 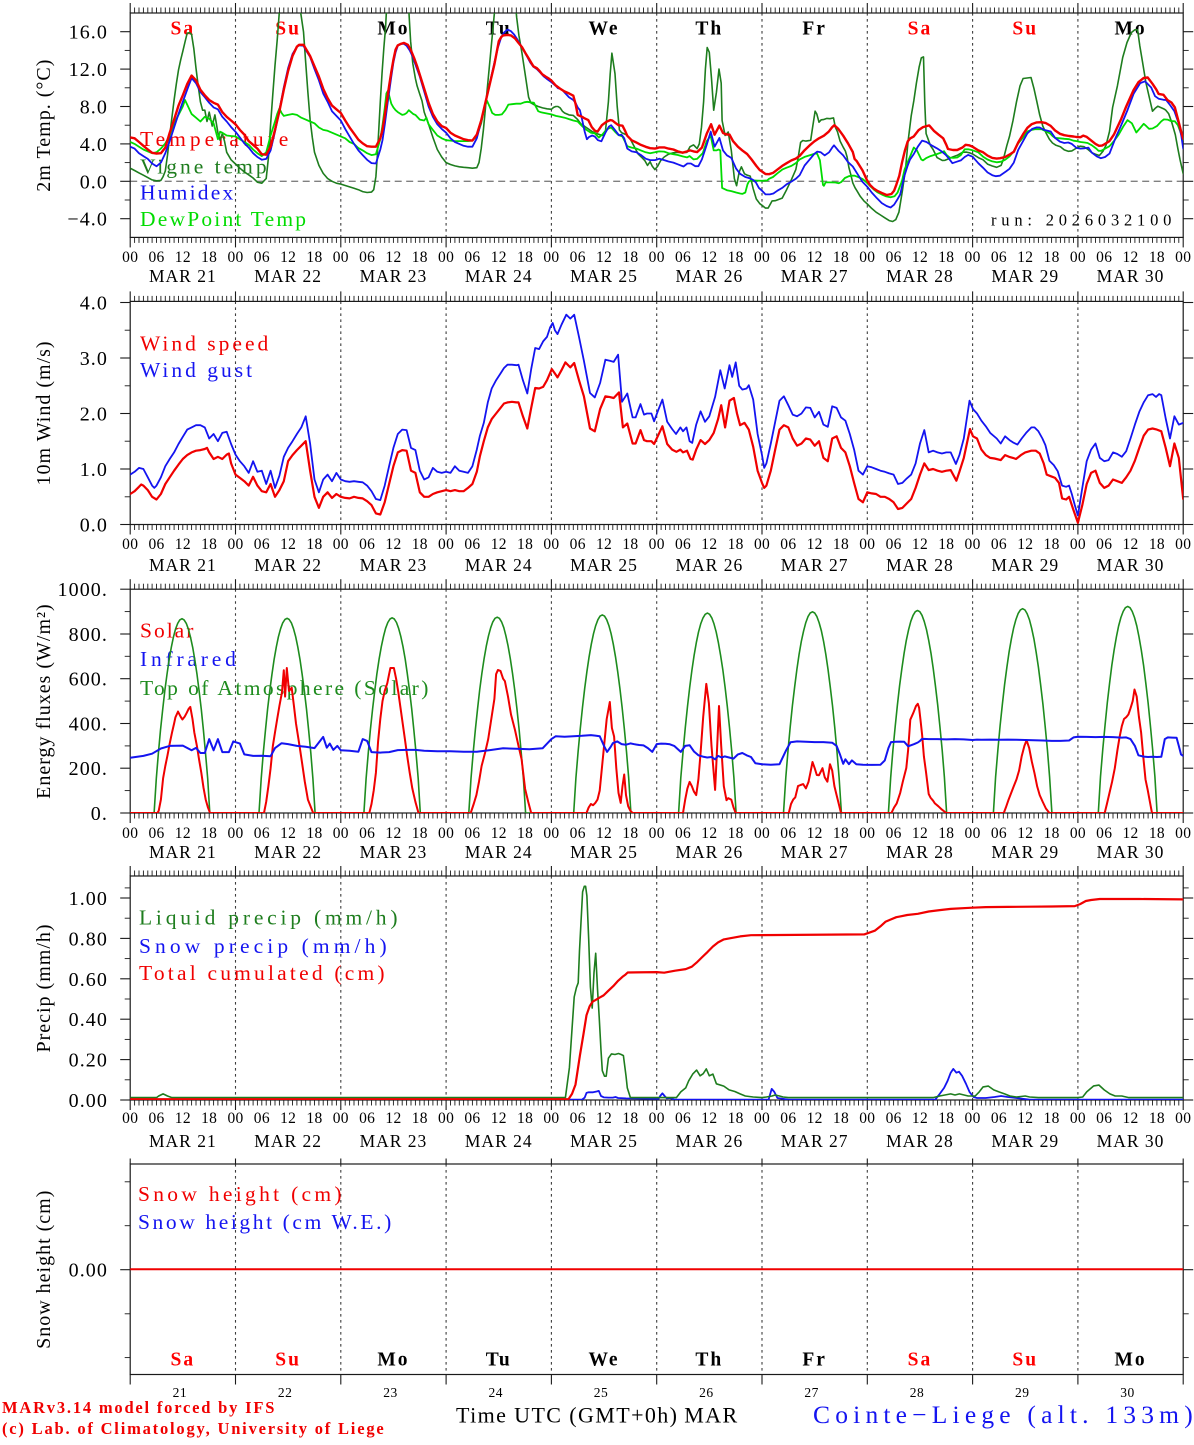 What do you see at coordinates (288, 565) in the screenshot?
I see `svg-text: MAR 22` at bounding box center [288, 565].